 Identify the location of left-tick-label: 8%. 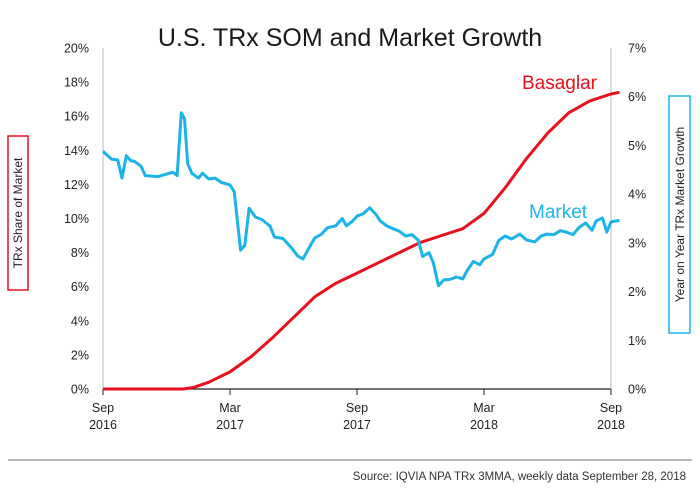
(80, 253).